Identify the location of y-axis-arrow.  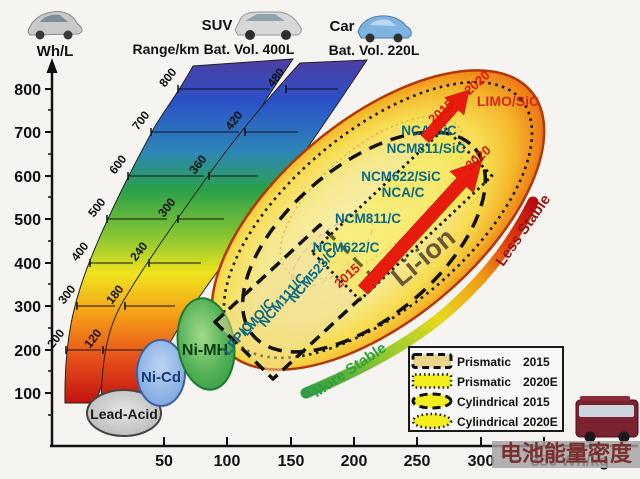
(52, 65).